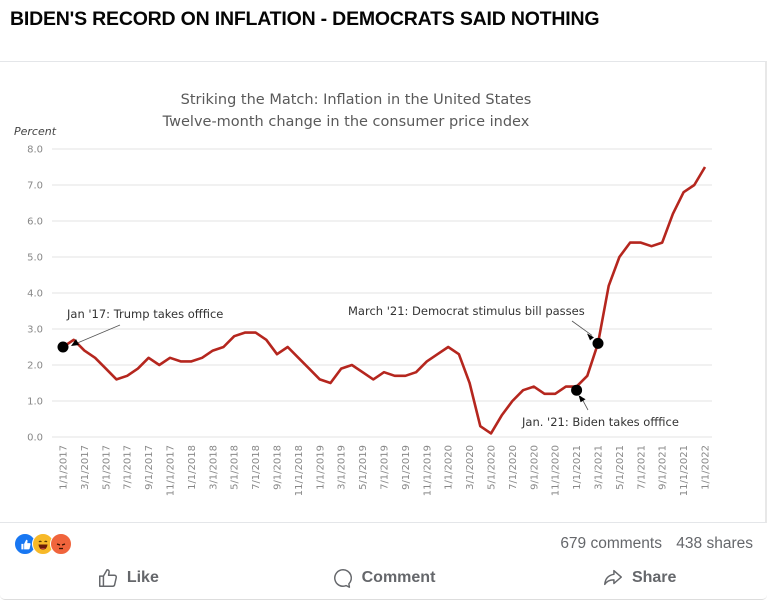 The image size is (767, 600). What do you see at coordinates (611, 543) in the screenshot?
I see `comments-count: 679 comments` at bounding box center [611, 543].